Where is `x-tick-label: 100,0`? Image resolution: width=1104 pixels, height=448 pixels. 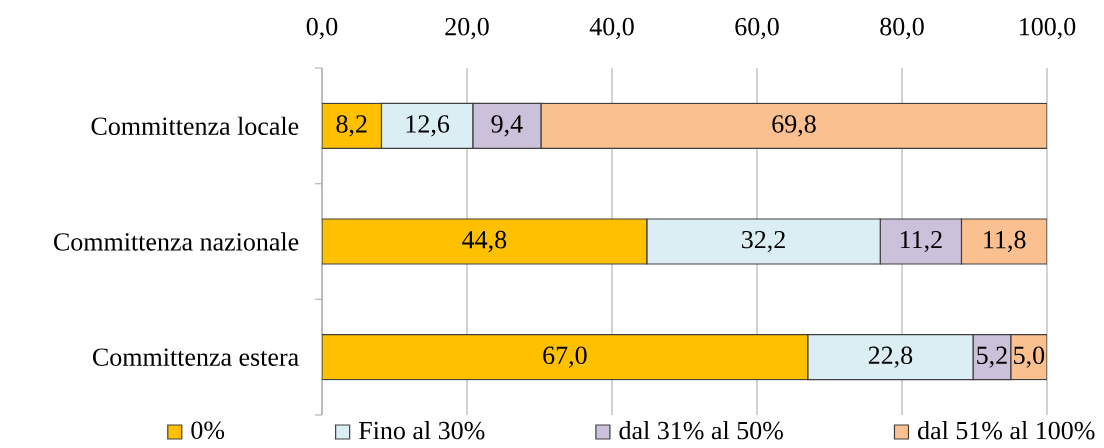 x-tick-label: 100,0 is located at coordinates (1048, 28).